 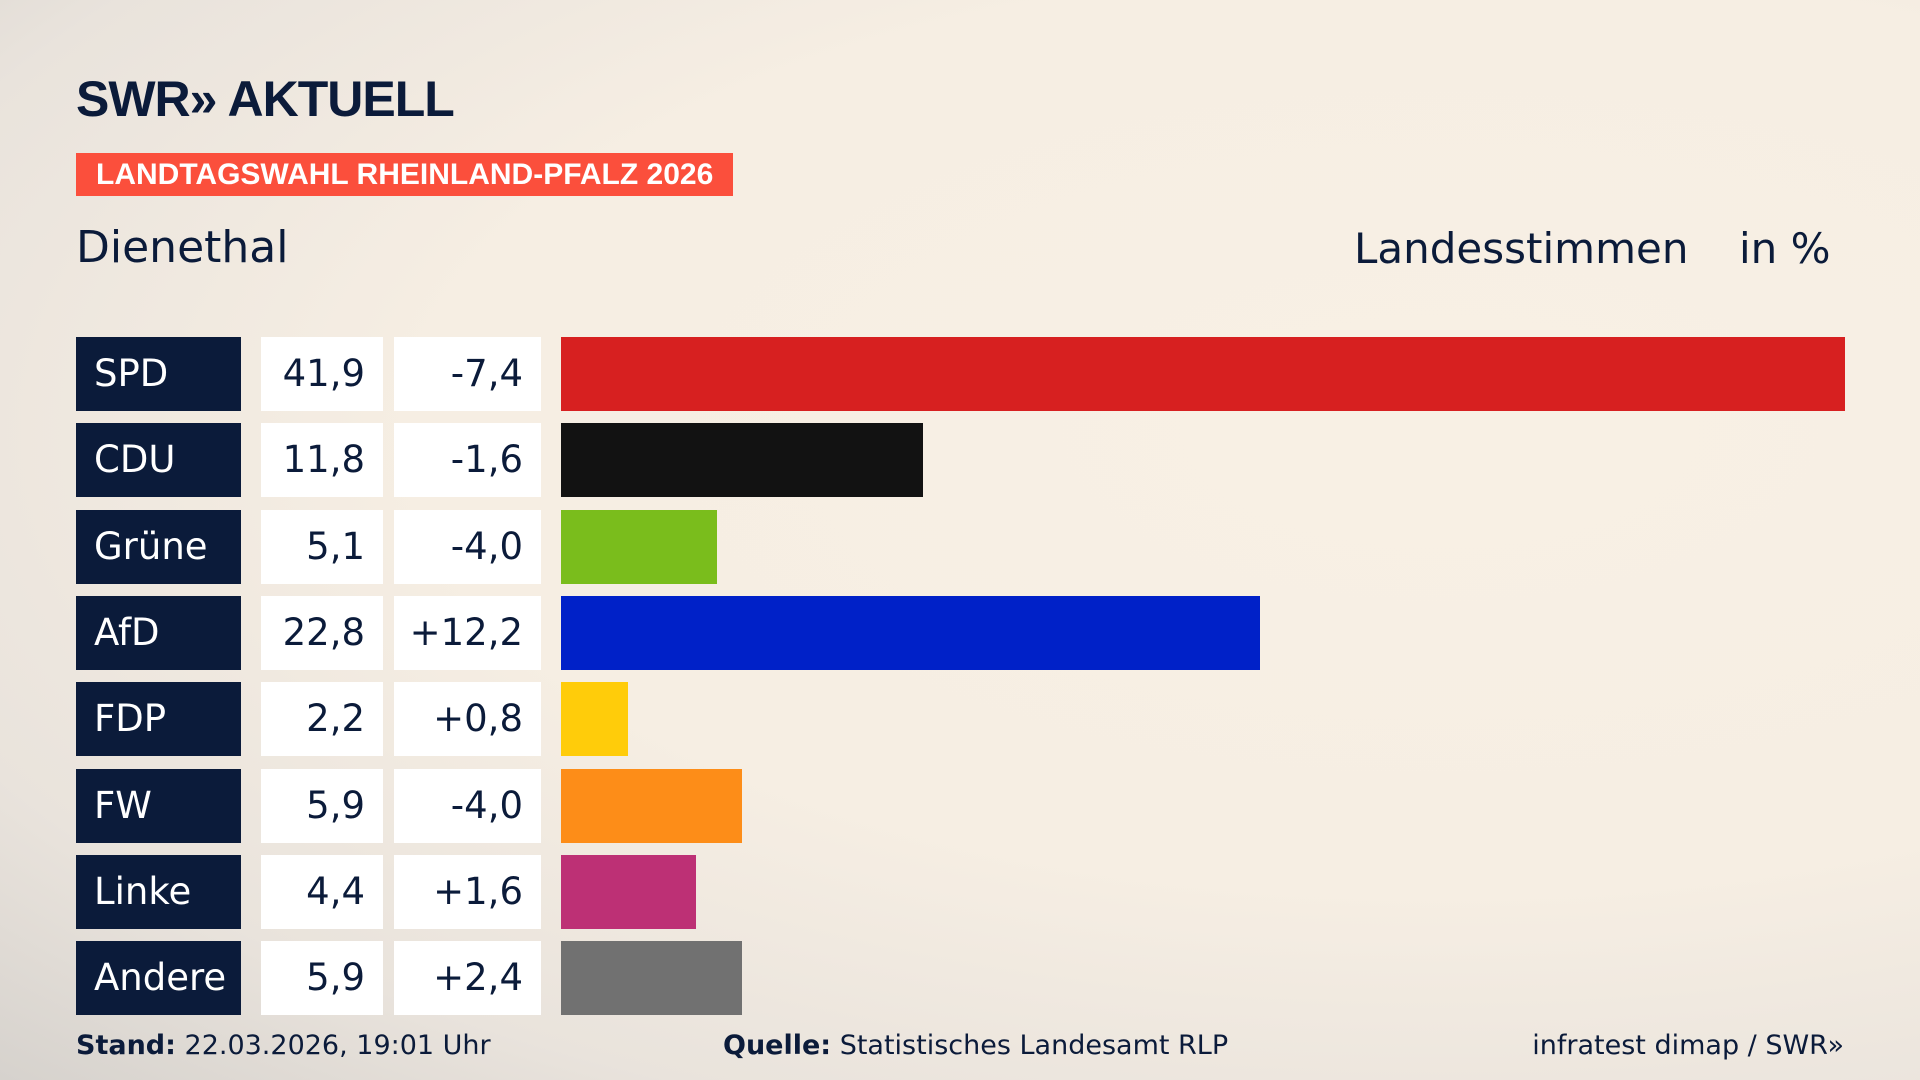 I want to click on metric-label: Landesstimmen, so click(x=1521, y=248).